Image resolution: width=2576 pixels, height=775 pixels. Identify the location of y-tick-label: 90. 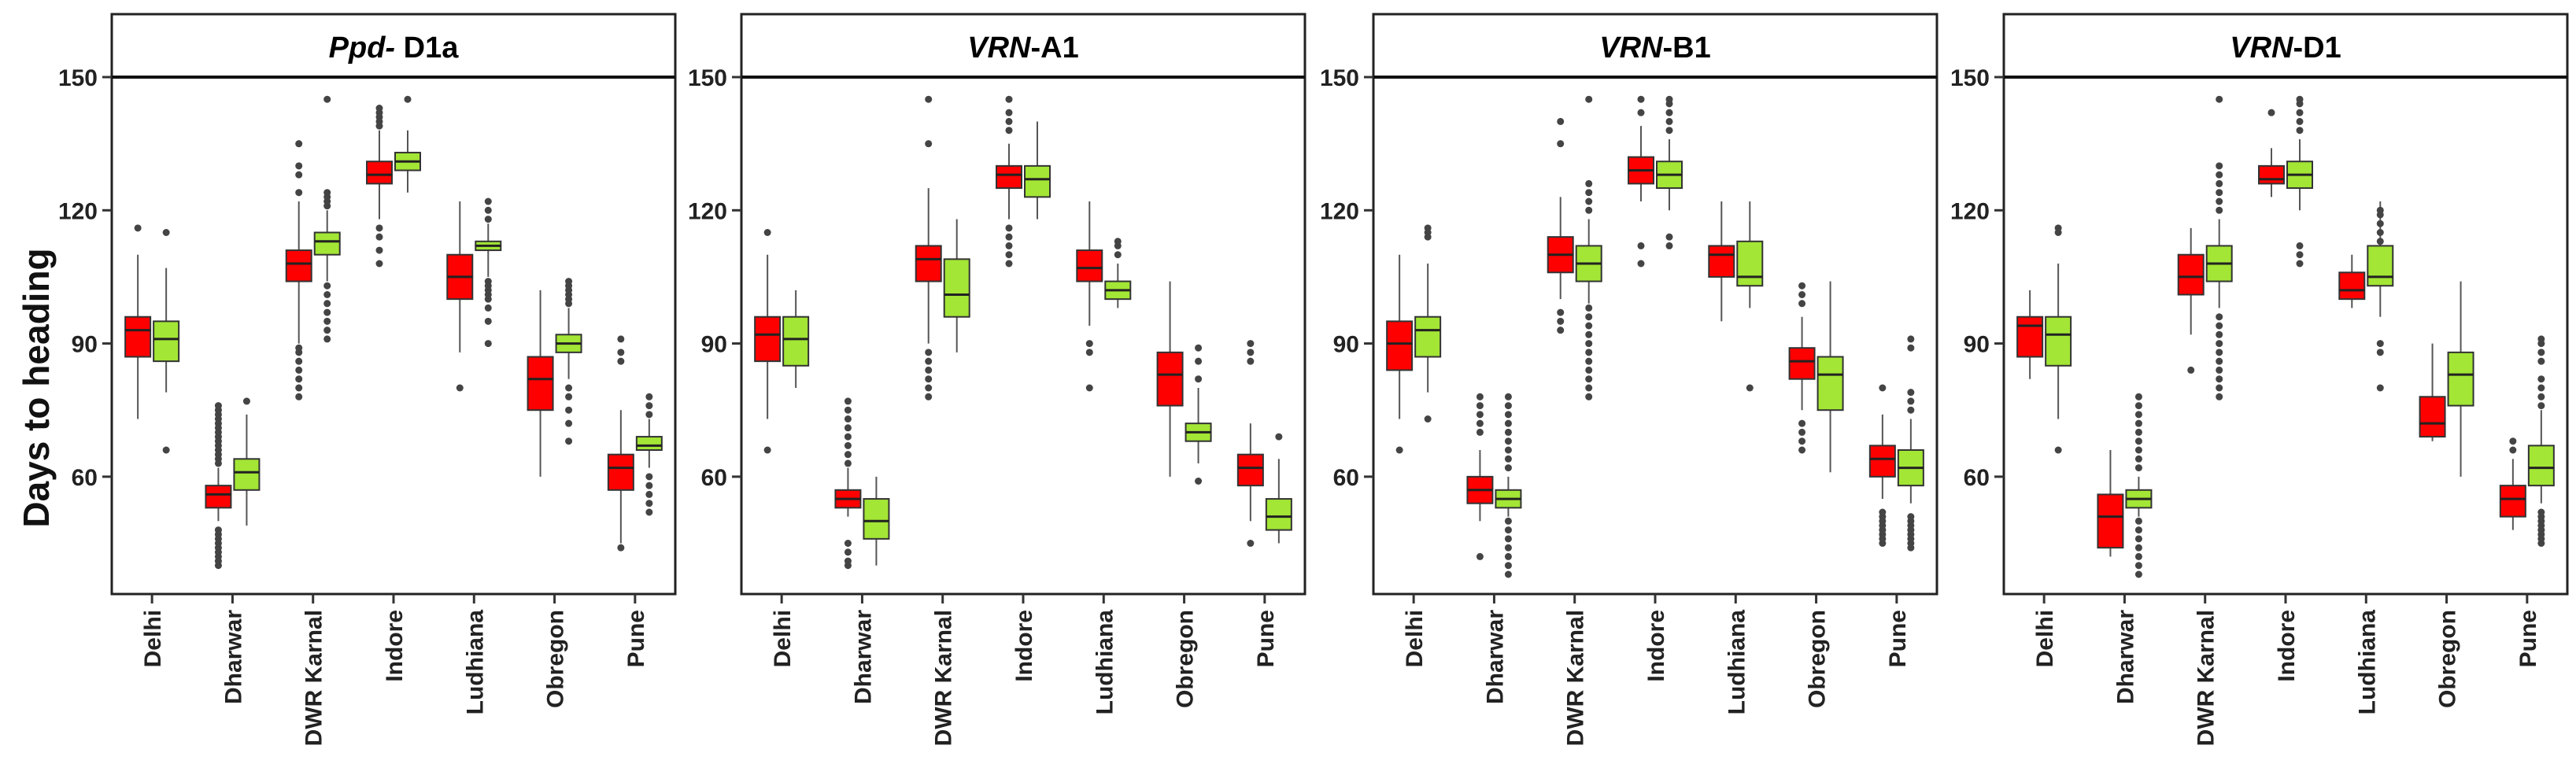
(85, 345).